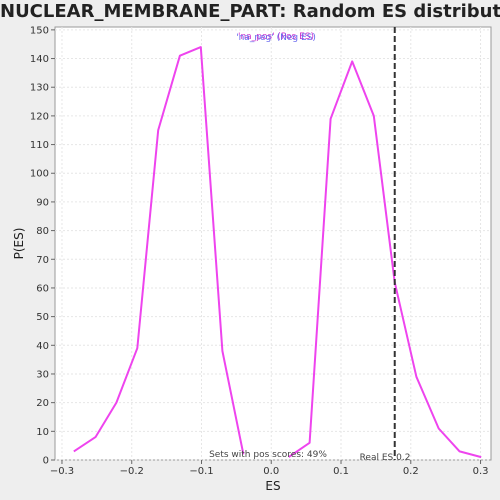  What do you see at coordinates (46, 461) in the screenshot?
I see `y-tick-label: 0` at bounding box center [46, 461].